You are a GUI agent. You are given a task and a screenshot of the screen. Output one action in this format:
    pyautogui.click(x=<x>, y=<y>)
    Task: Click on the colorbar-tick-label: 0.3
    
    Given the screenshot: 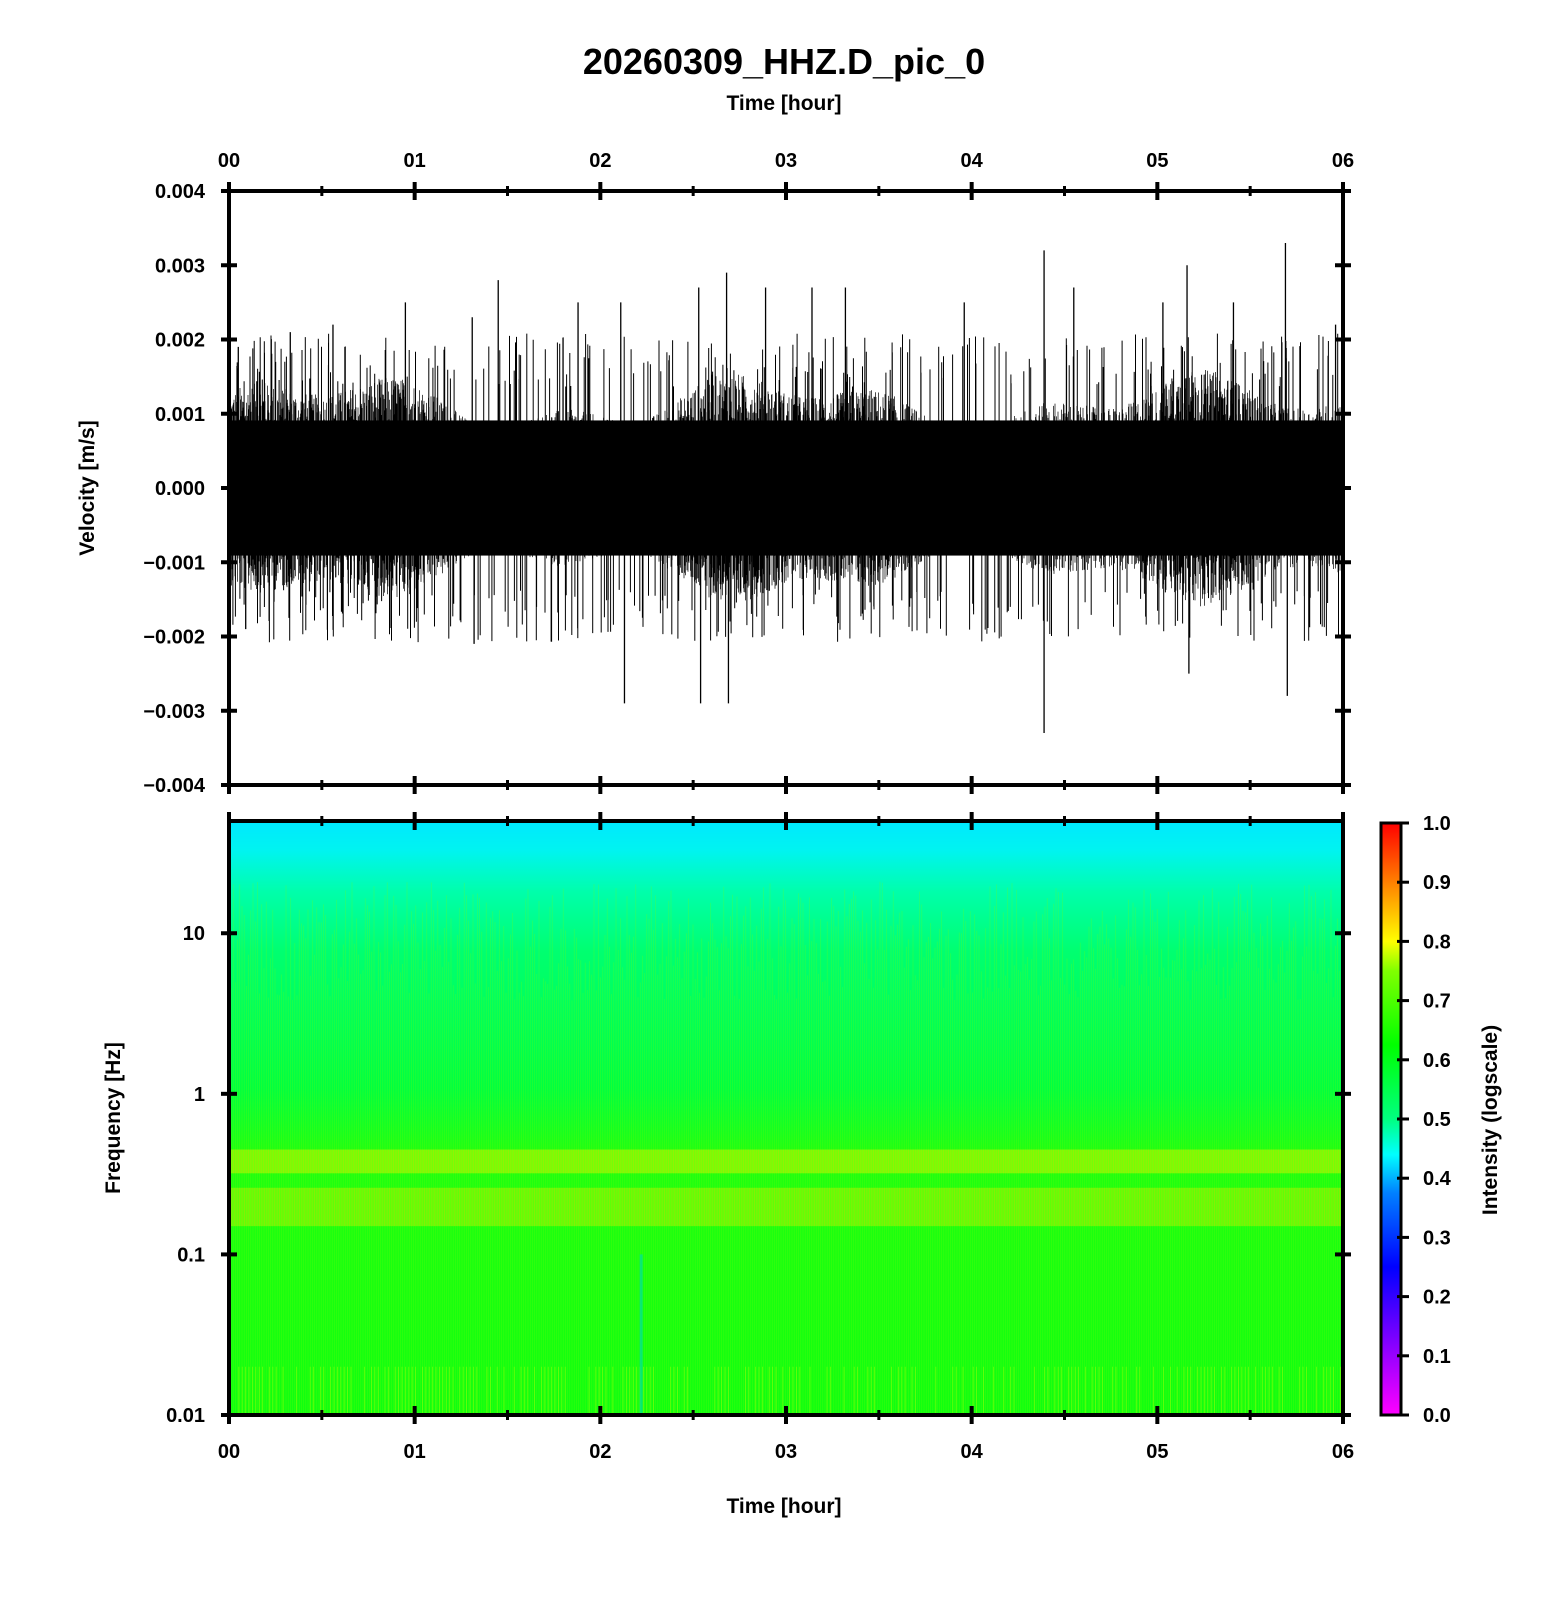 What is the action you would take?
    pyautogui.click(x=1437, y=1238)
    